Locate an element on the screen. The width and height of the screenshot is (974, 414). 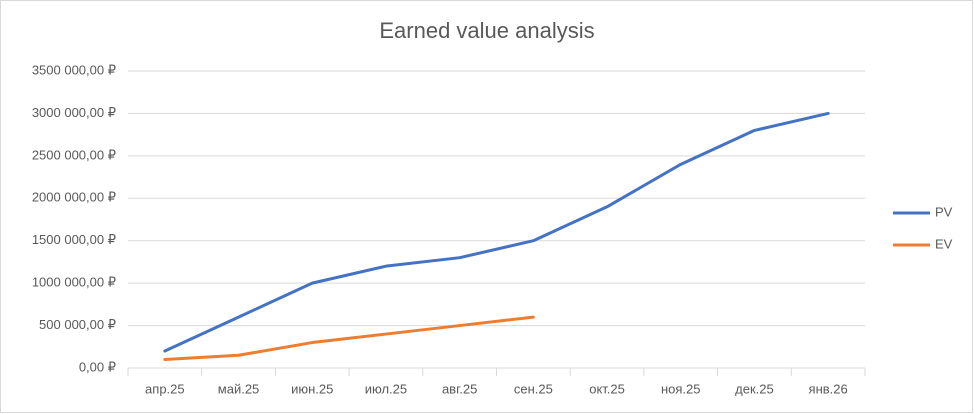
x-tick-label: дек.25 is located at coordinates (754, 388).